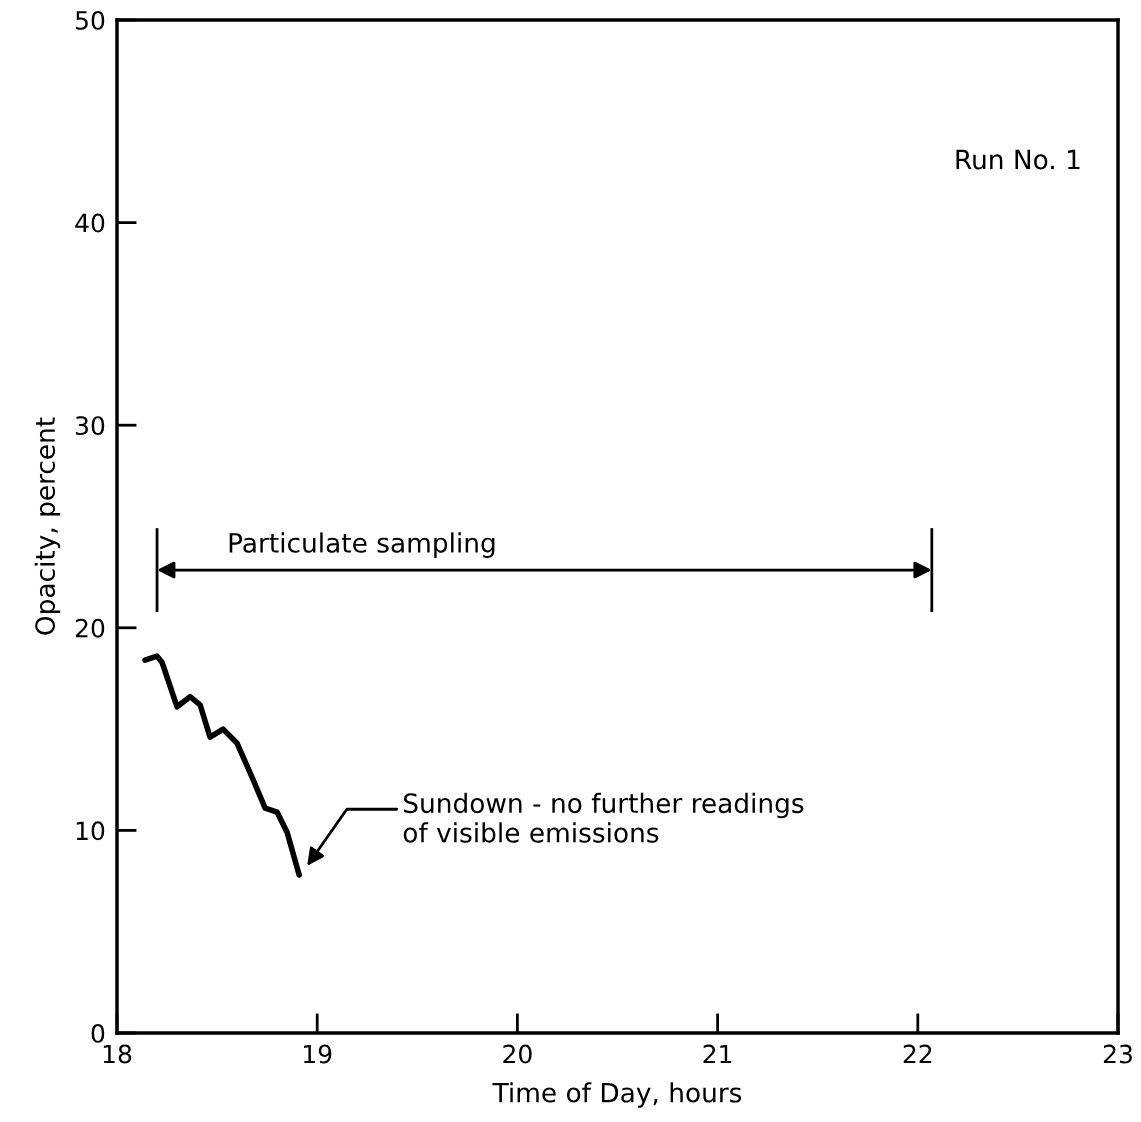  I want to click on x-tick-label: 23, so click(1117, 1054).